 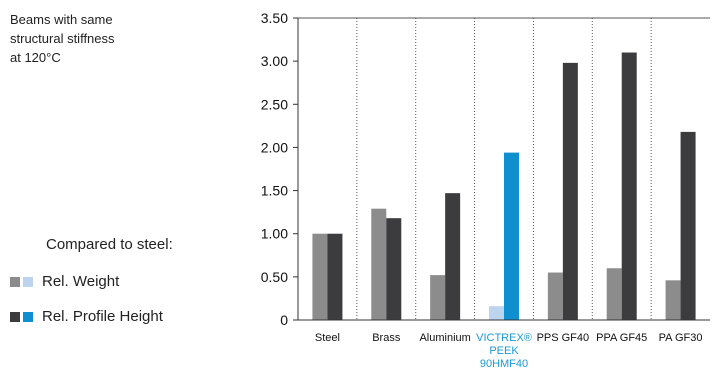 I want to click on y-tick-label: 2.50, so click(x=274, y=104).